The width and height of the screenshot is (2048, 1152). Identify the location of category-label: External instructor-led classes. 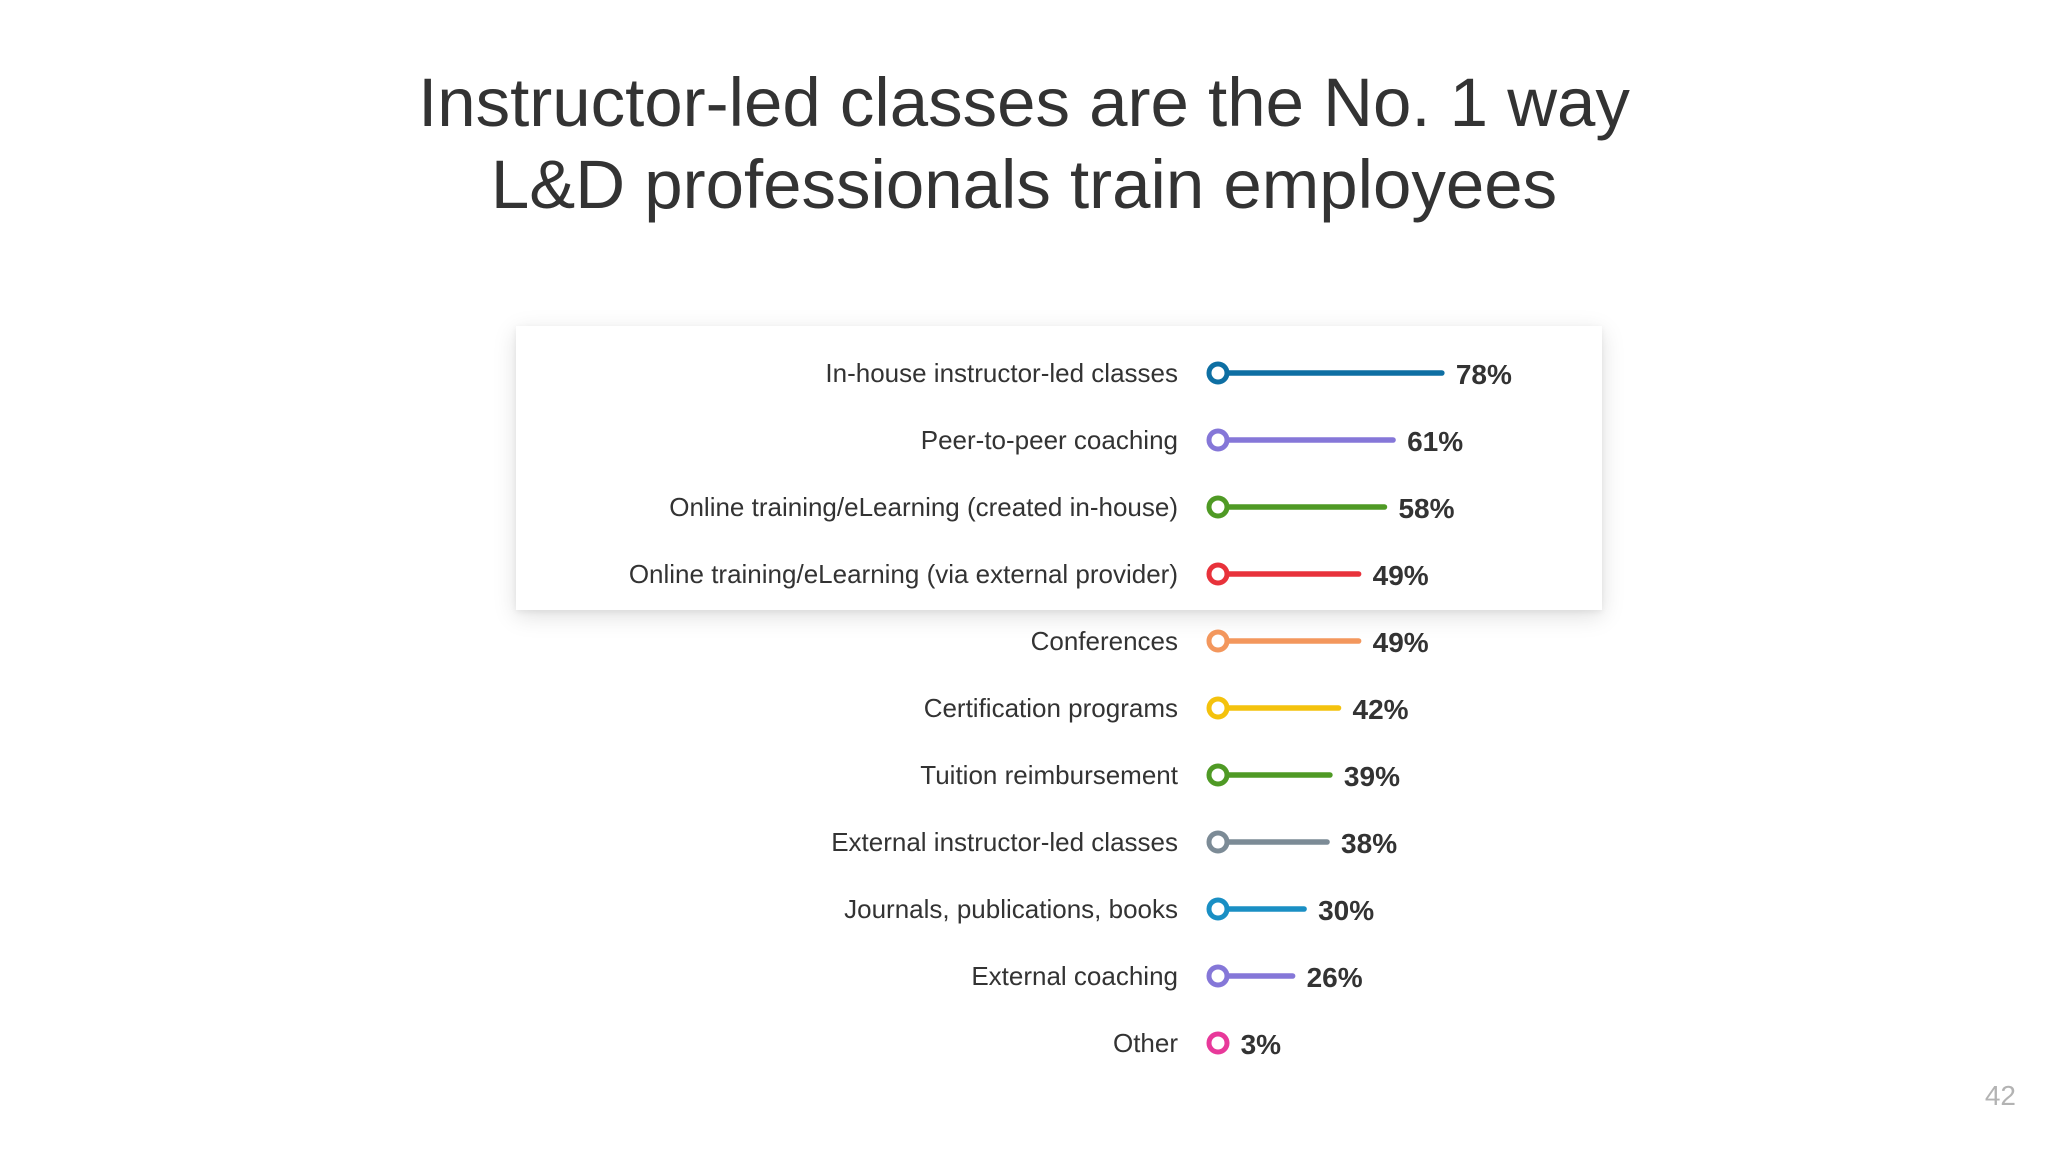
(1004, 842).